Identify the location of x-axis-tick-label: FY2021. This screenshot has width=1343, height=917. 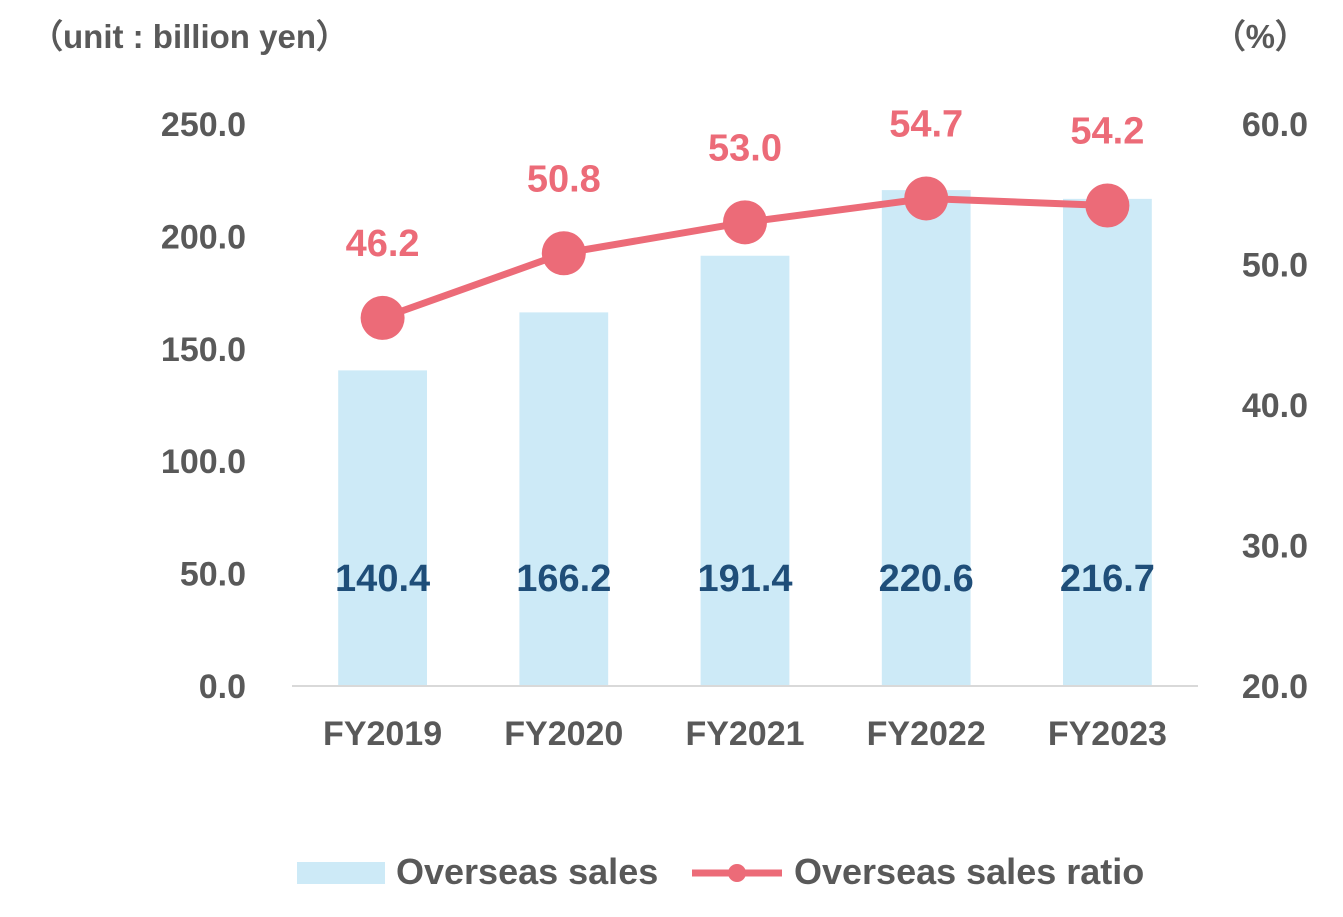
(744, 734).